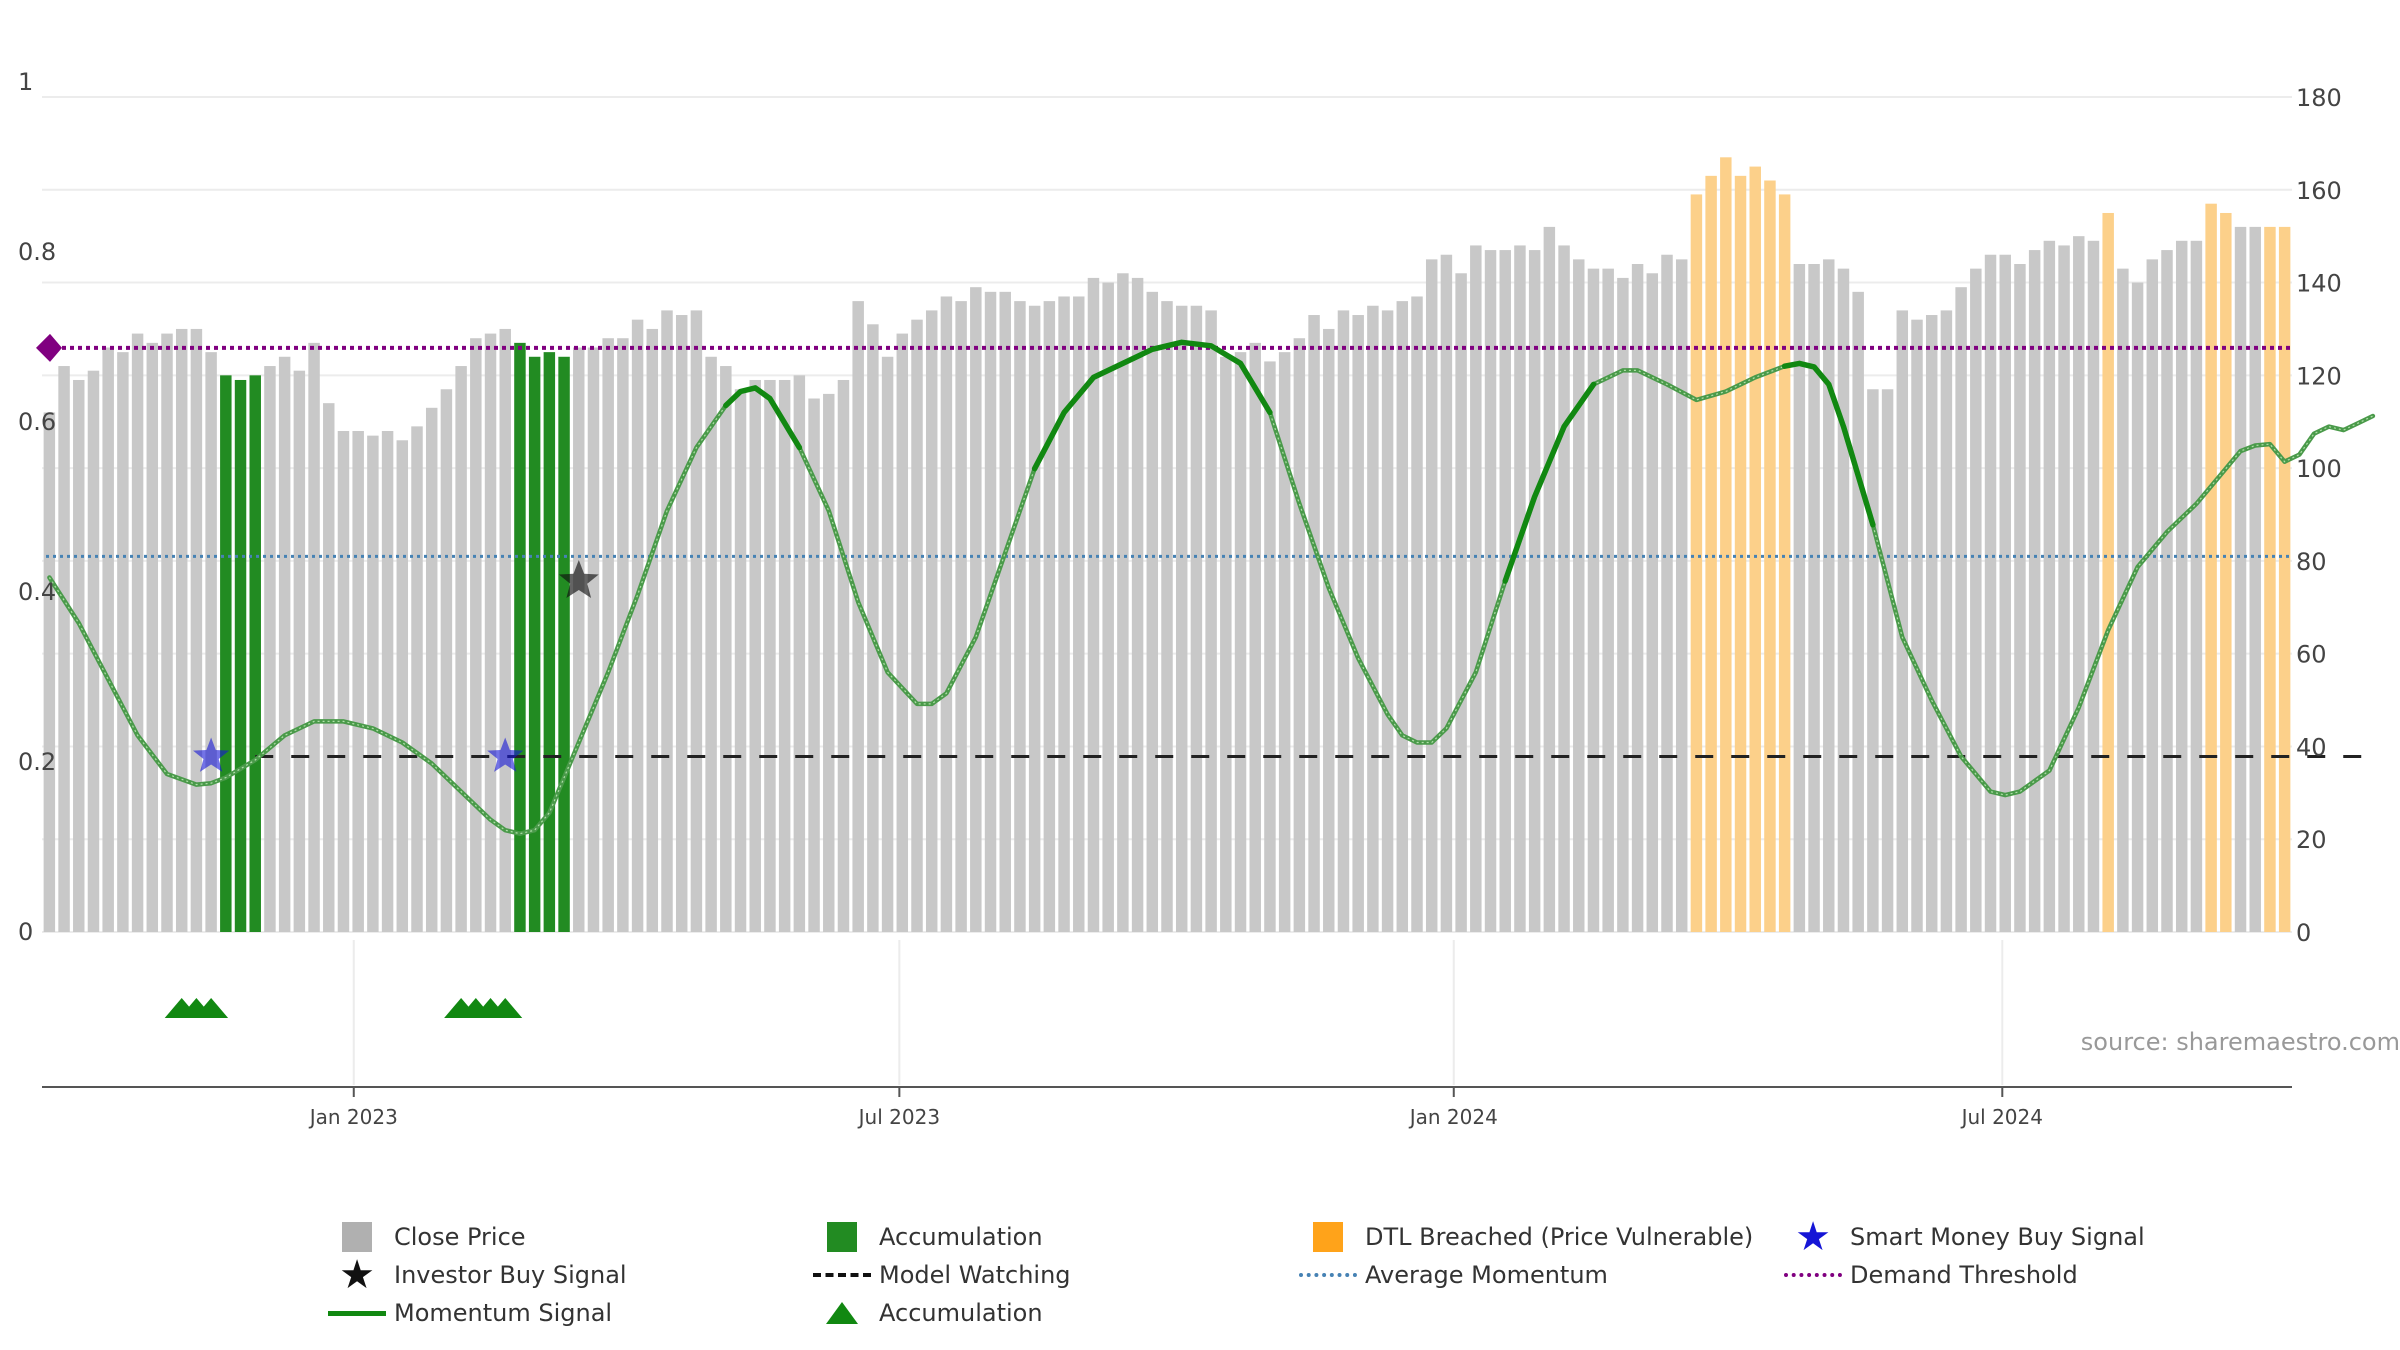 The width and height of the screenshot is (2400, 1350). I want to click on legend-label: Accumulation, so click(961, 1313).